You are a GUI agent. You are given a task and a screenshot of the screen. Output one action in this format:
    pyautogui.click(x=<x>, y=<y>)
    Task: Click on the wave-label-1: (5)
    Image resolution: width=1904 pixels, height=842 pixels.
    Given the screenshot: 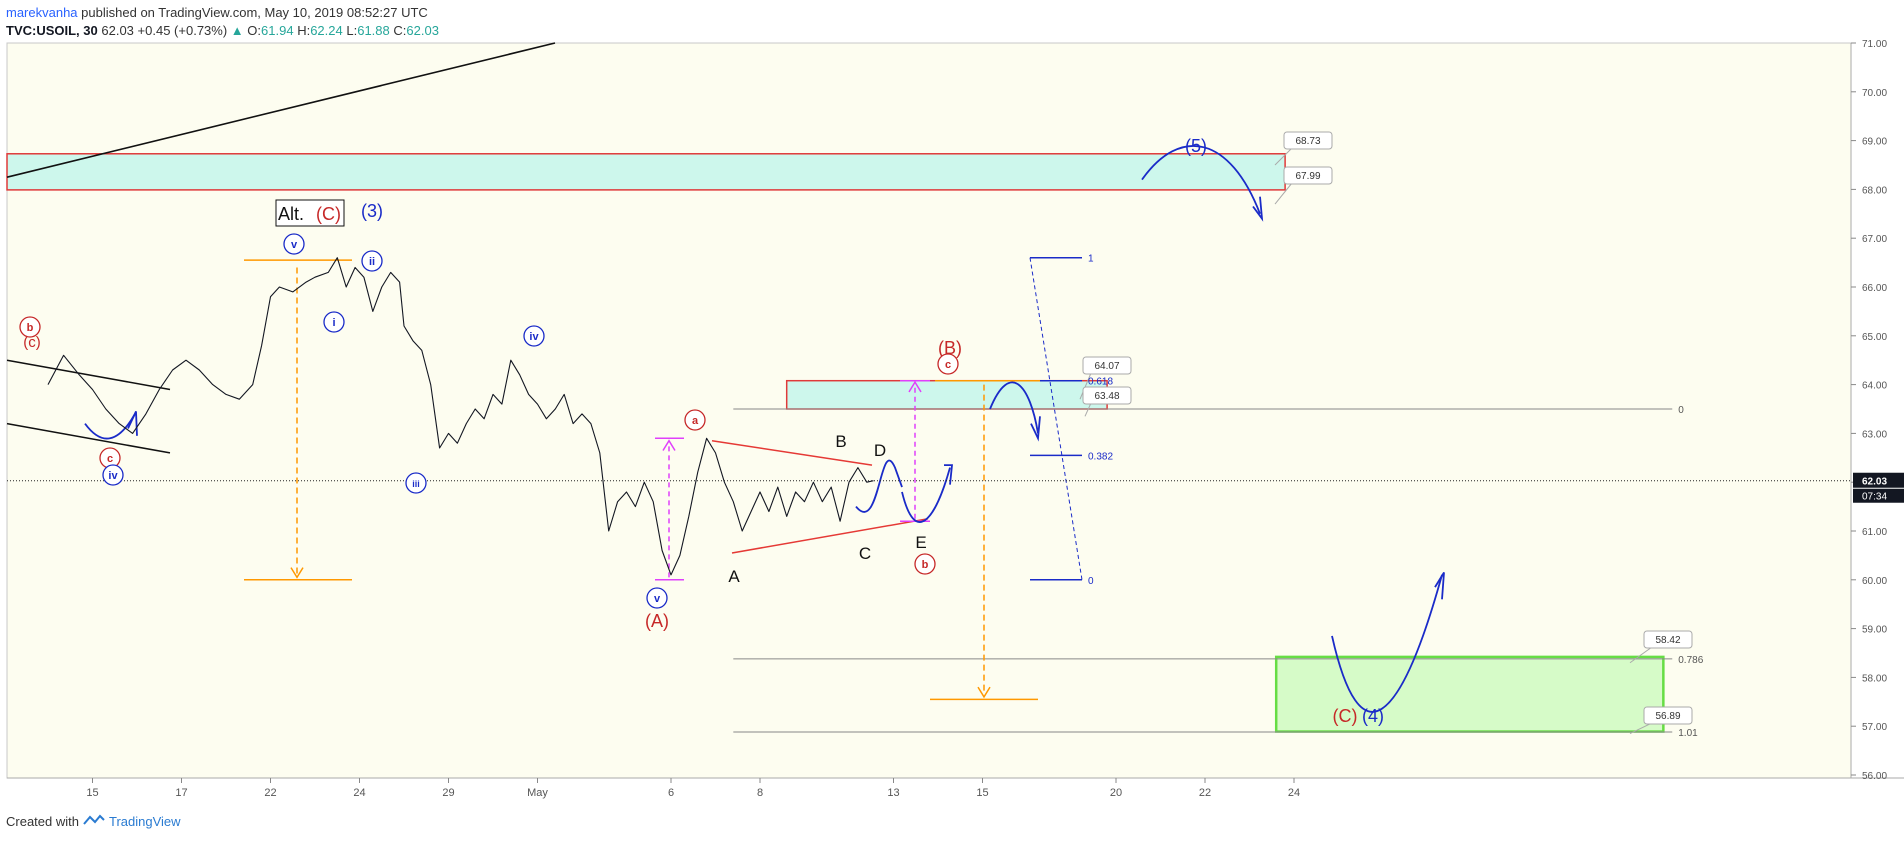 What is the action you would take?
    pyautogui.click(x=1196, y=146)
    